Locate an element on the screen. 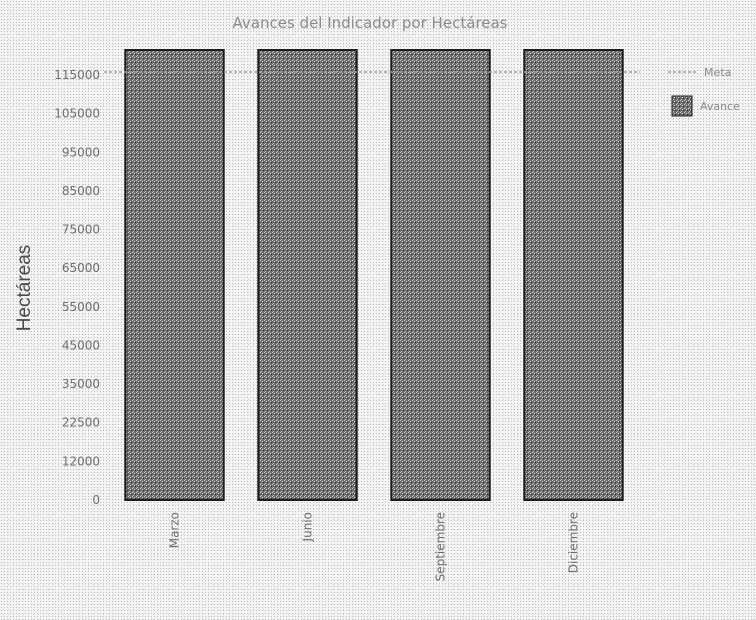 The image size is (756, 620). y-tick-label: 45000 is located at coordinates (81, 345).